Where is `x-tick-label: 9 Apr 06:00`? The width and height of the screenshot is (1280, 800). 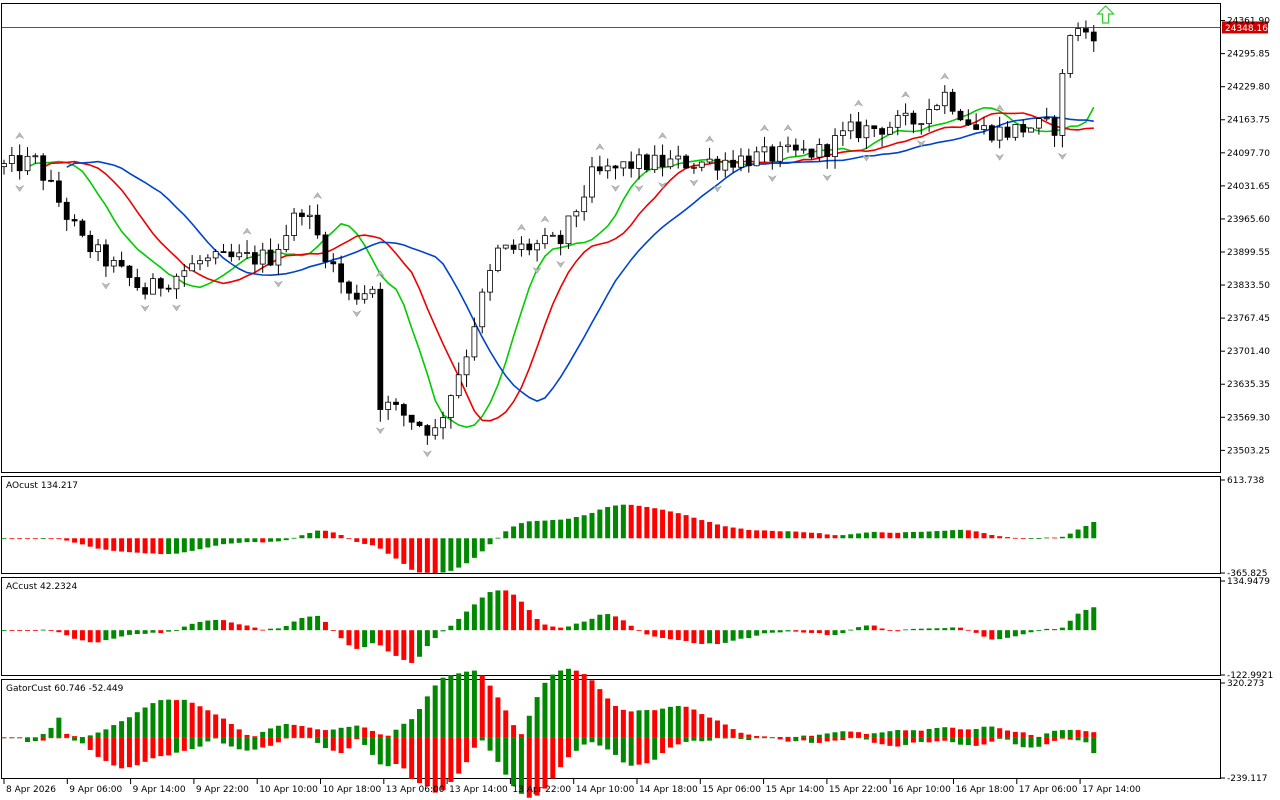 x-tick-label: 9 Apr 06:00 is located at coordinates (95, 790).